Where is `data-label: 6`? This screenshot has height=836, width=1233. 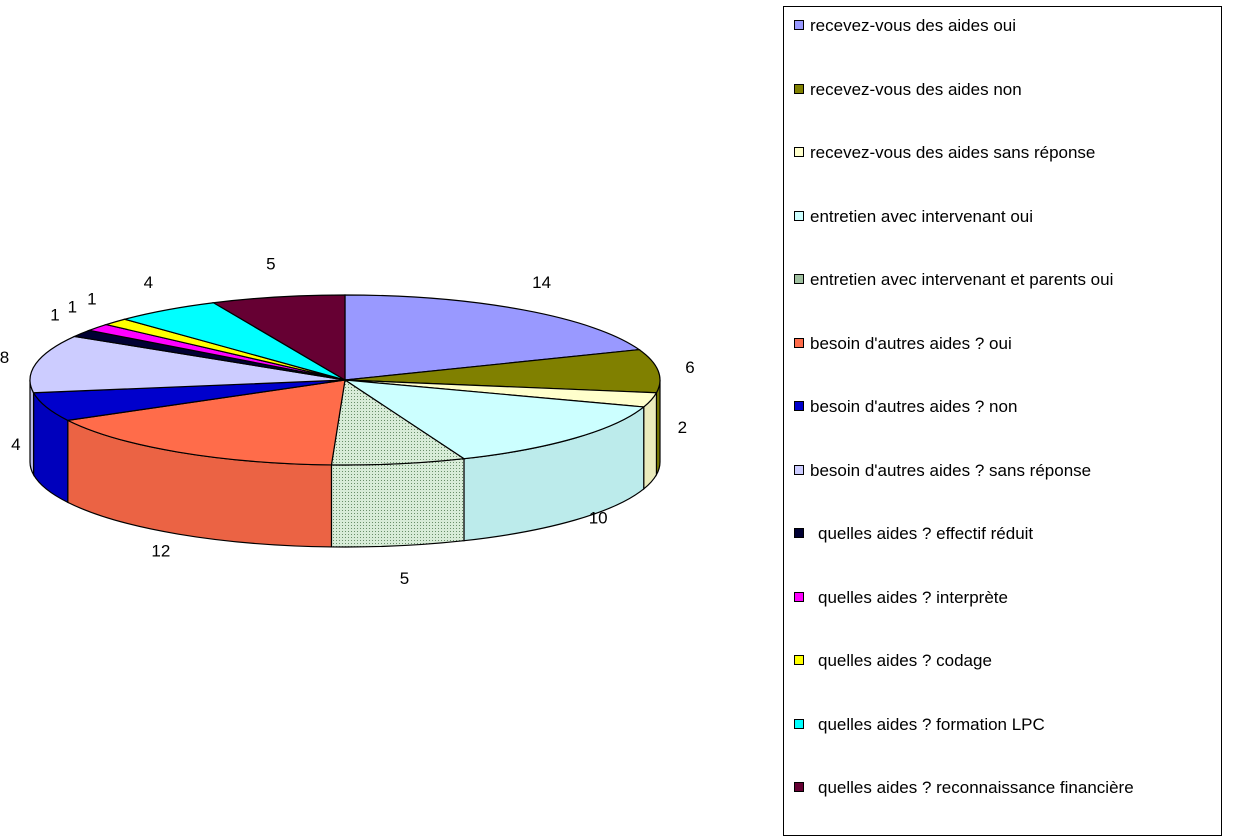
data-label: 6 is located at coordinates (689, 367).